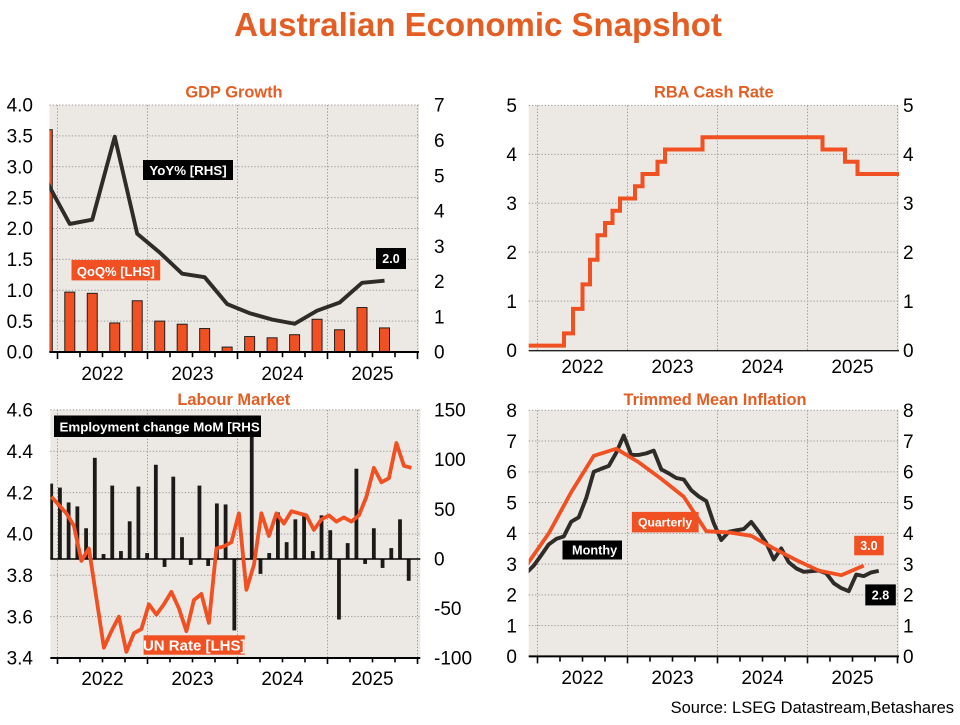 Image resolution: width=960 pixels, height=725 pixels. I want to click on svg-text: 150, so click(450, 411).